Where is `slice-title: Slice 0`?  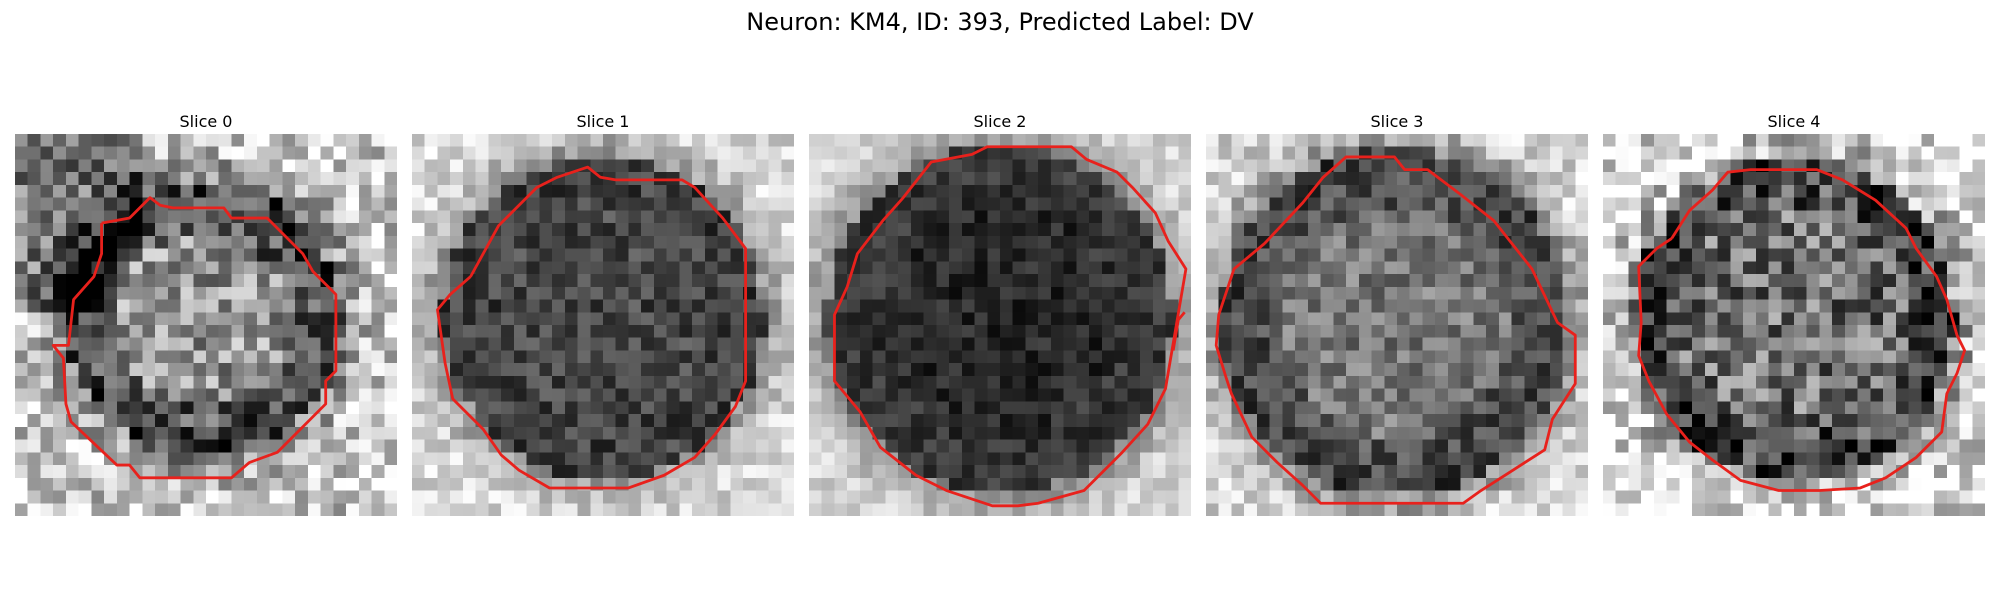
slice-title: Slice 0 is located at coordinates (206, 121).